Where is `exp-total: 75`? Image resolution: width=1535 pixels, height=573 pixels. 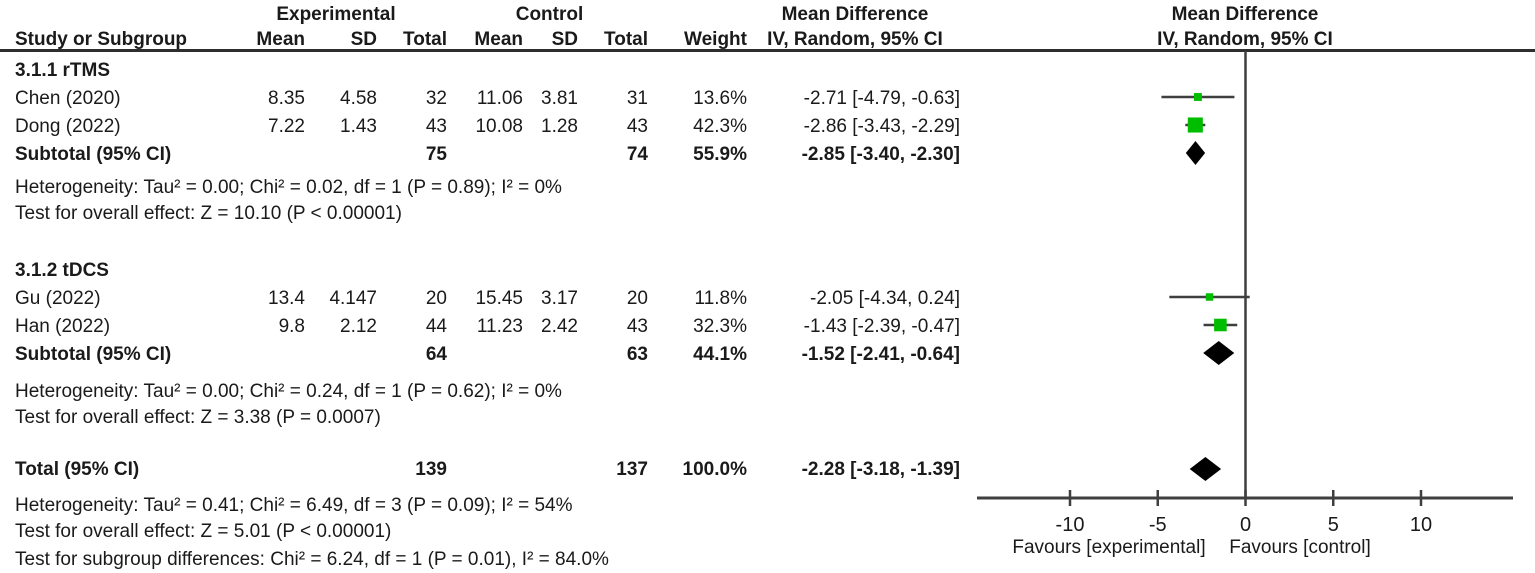
exp-total: 75 is located at coordinates (436, 154).